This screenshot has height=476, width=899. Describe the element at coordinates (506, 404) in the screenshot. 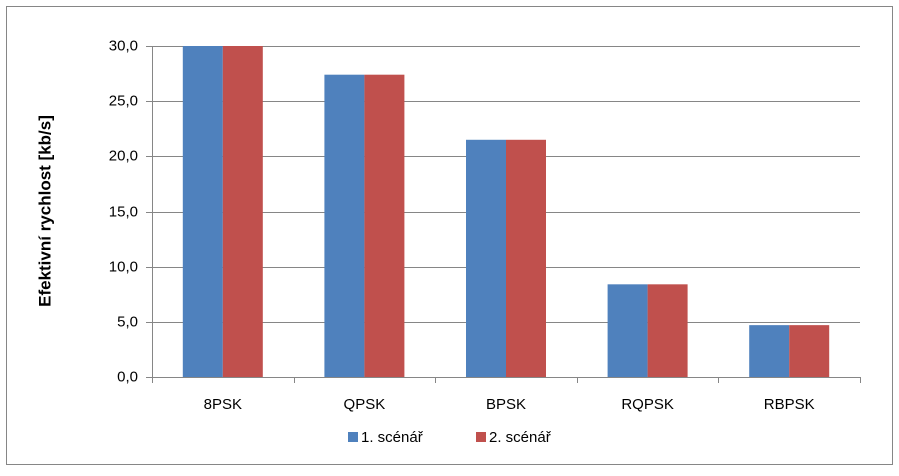

I see `x-tick-label: BPSK` at that location.